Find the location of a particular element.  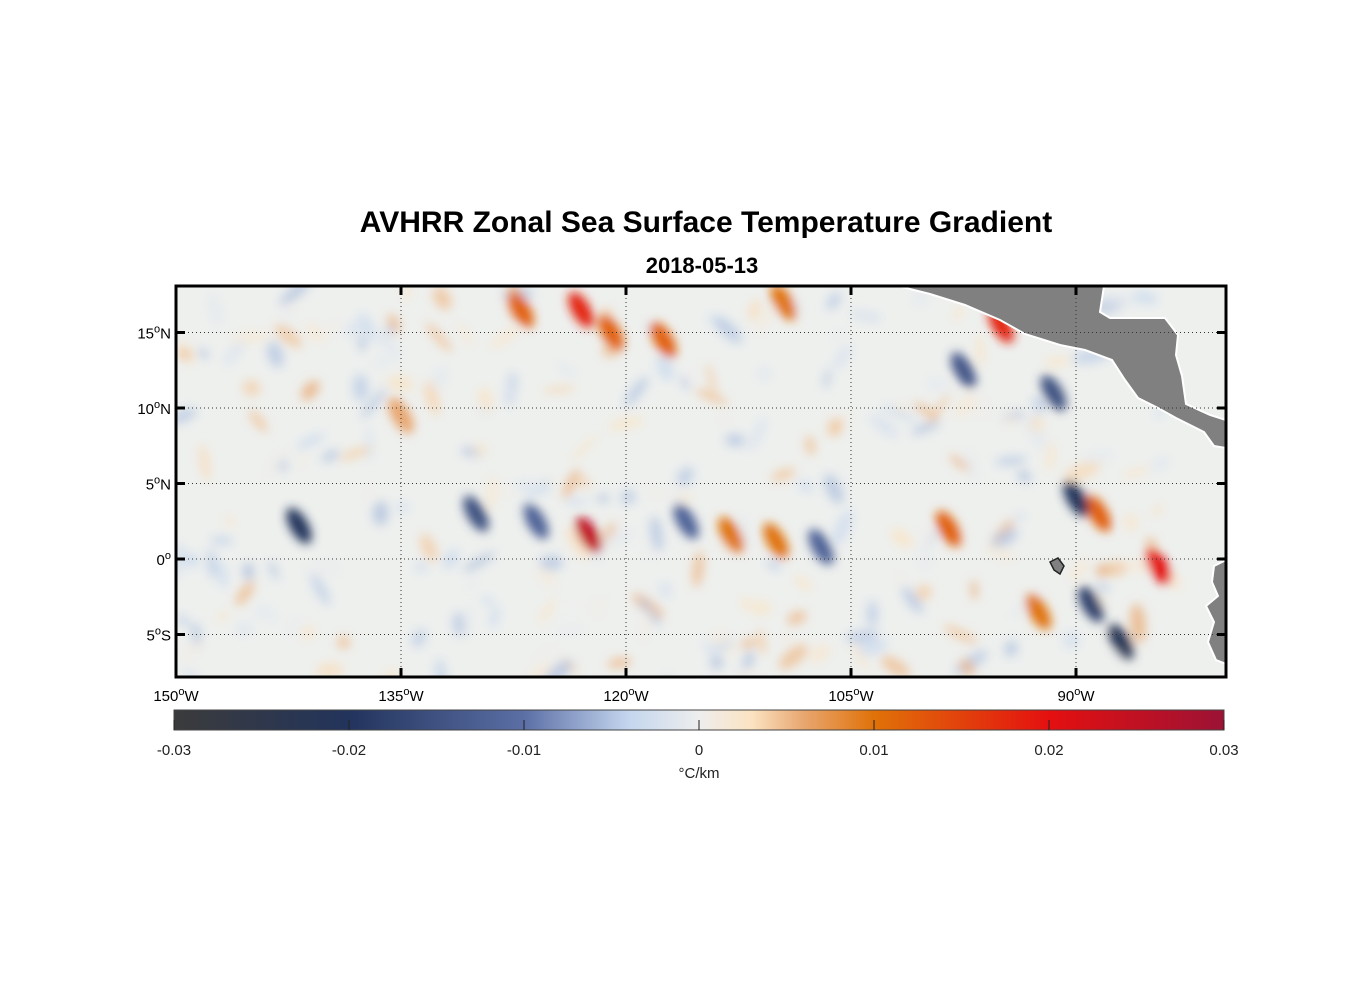

colorbar-tick-label: -0.03 is located at coordinates (174, 750).